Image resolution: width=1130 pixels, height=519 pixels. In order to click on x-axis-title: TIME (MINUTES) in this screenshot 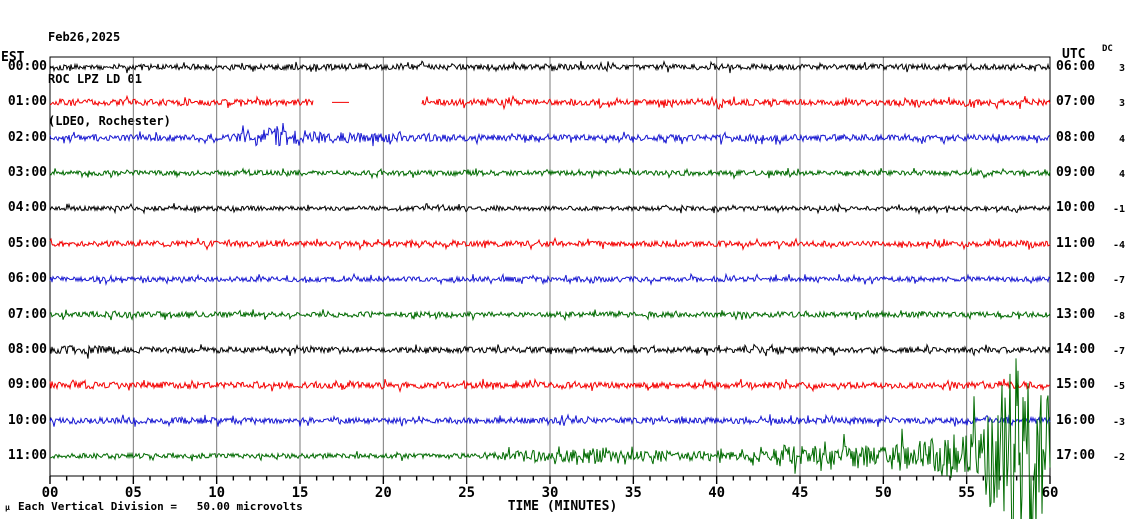, I will do `click(562, 506)`.